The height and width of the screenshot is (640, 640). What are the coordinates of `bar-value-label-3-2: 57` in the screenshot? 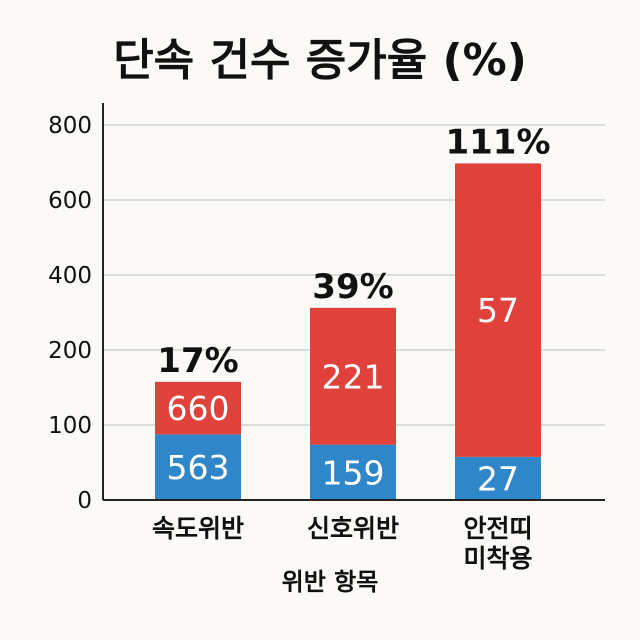 It's located at (498, 310).